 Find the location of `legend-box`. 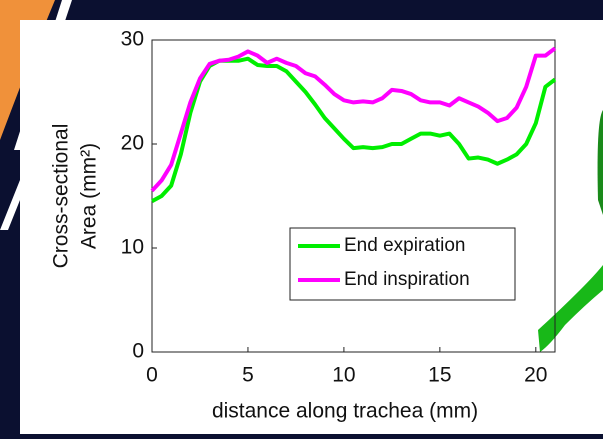

legend-box is located at coordinates (402, 264).